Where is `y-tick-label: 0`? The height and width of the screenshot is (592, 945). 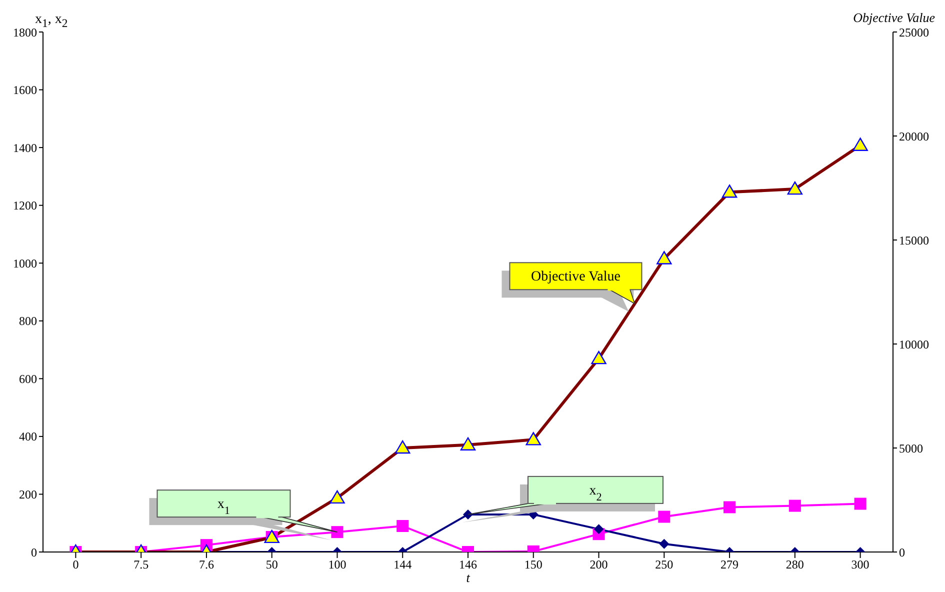
y-tick-label: 0 is located at coordinates (34, 552).